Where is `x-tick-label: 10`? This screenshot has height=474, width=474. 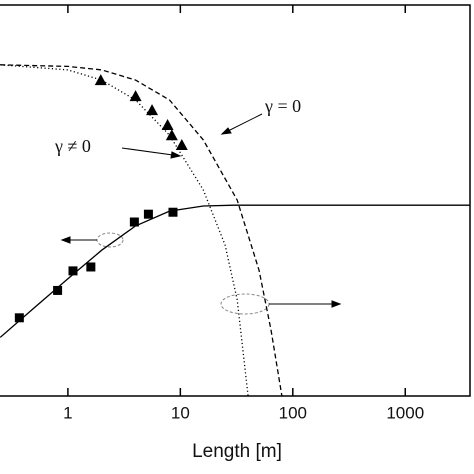 x-tick-label: 10 is located at coordinates (180, 412).